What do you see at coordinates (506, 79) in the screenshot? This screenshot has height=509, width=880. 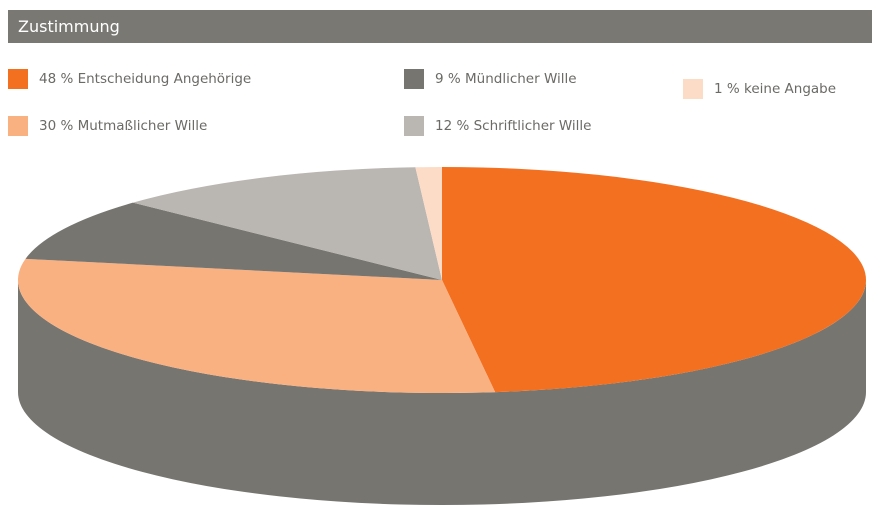 I see `legend-label: 9 % Mündlicher Wille` at bounding box center [506, 79].